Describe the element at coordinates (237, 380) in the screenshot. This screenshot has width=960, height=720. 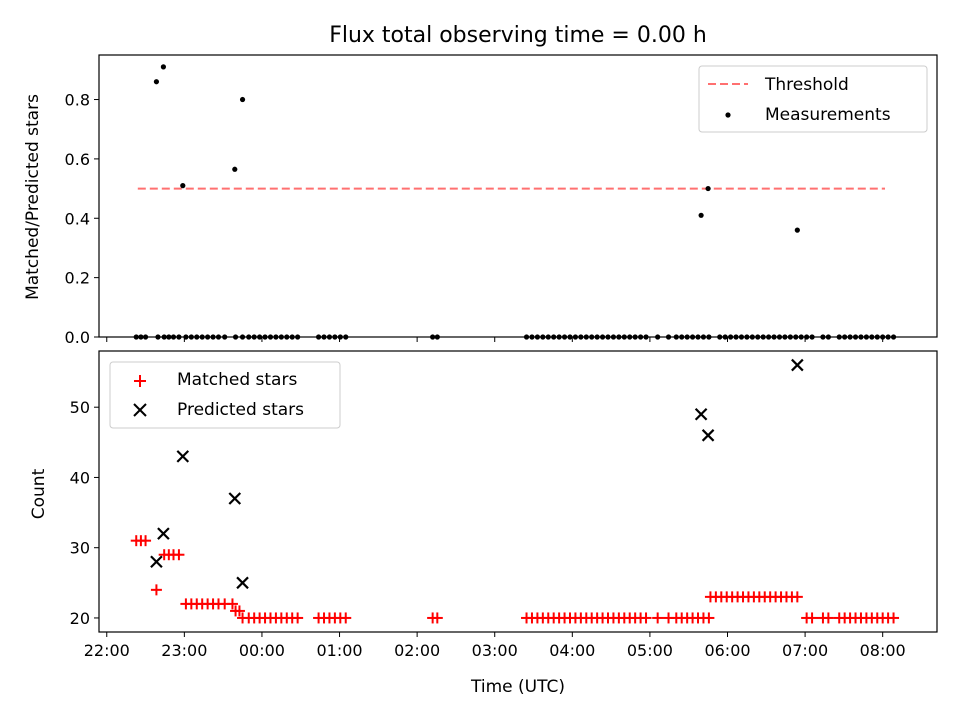
I see `matched-legend-label: Matched stars` at that location.